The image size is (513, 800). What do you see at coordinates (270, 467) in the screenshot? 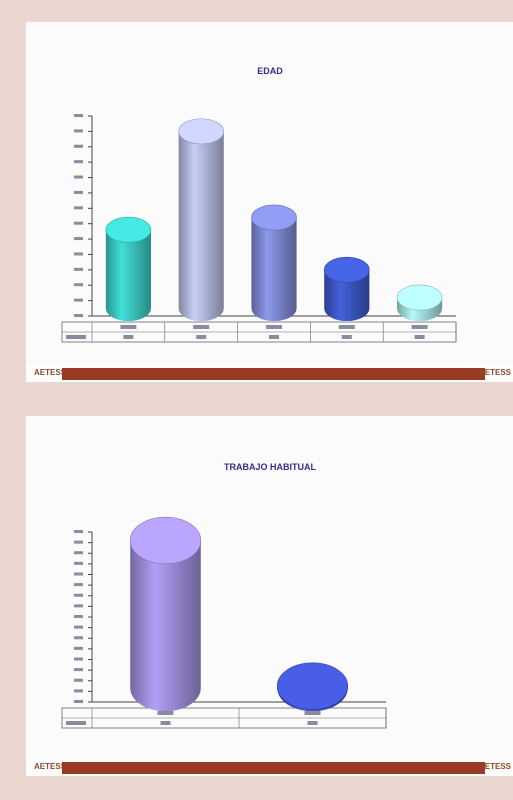
I see `chart-title: TRABAJO HABITUAL` at bounding box center [270, 467].